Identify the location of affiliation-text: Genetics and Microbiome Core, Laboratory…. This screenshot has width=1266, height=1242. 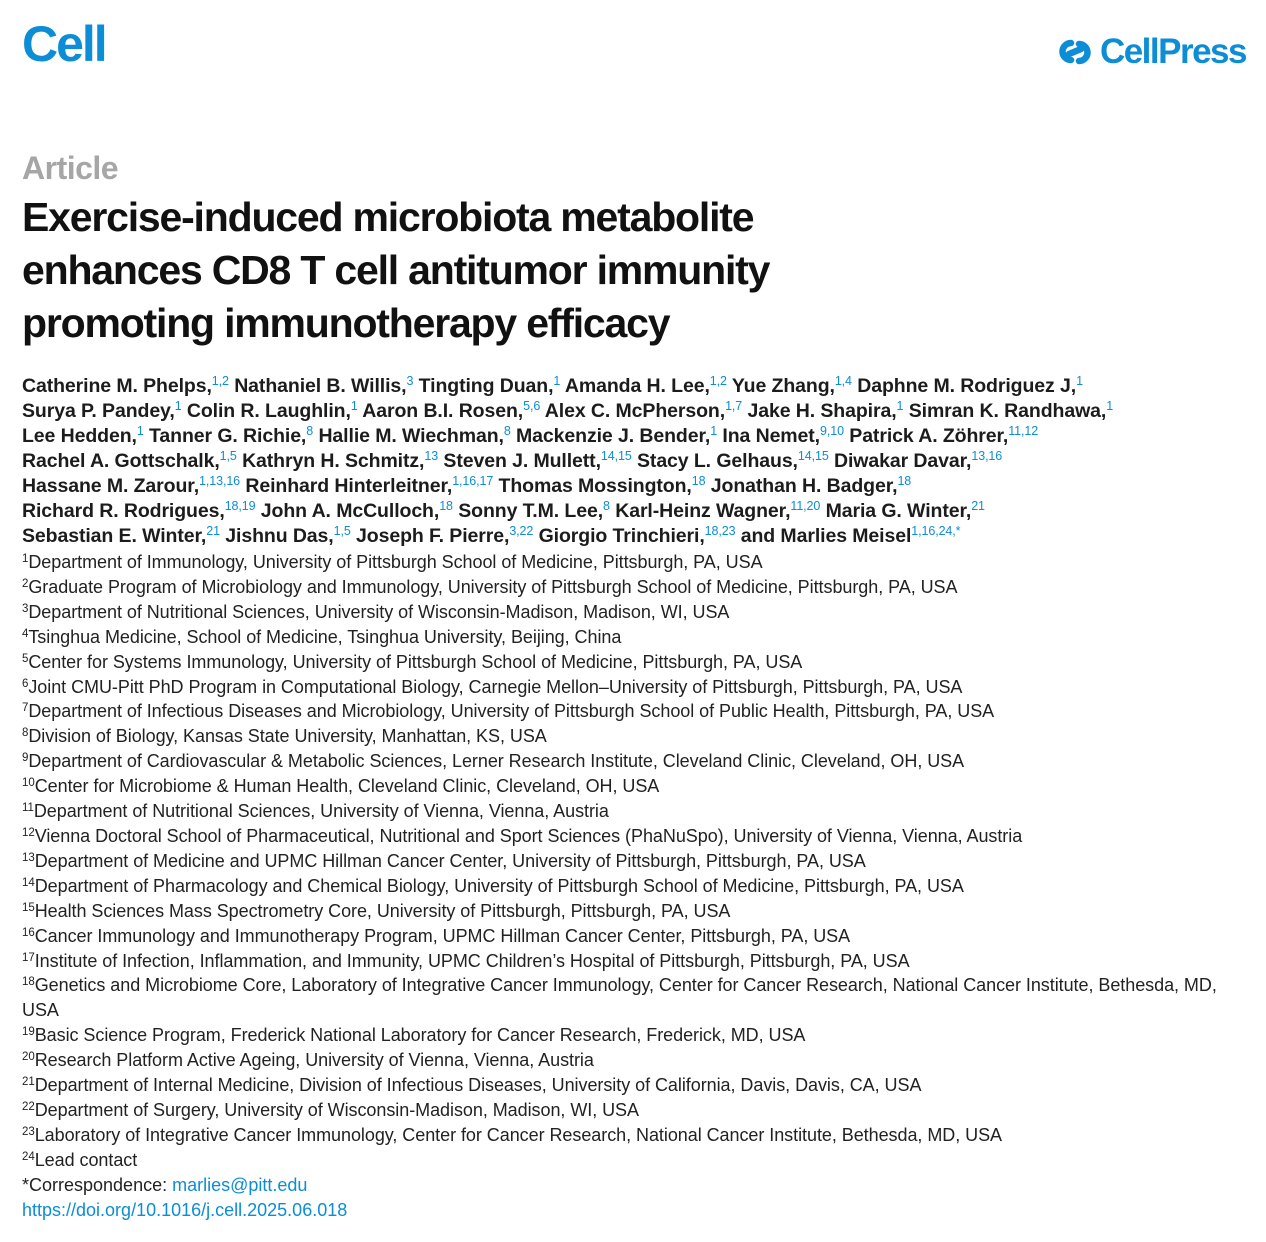
(619, 998).